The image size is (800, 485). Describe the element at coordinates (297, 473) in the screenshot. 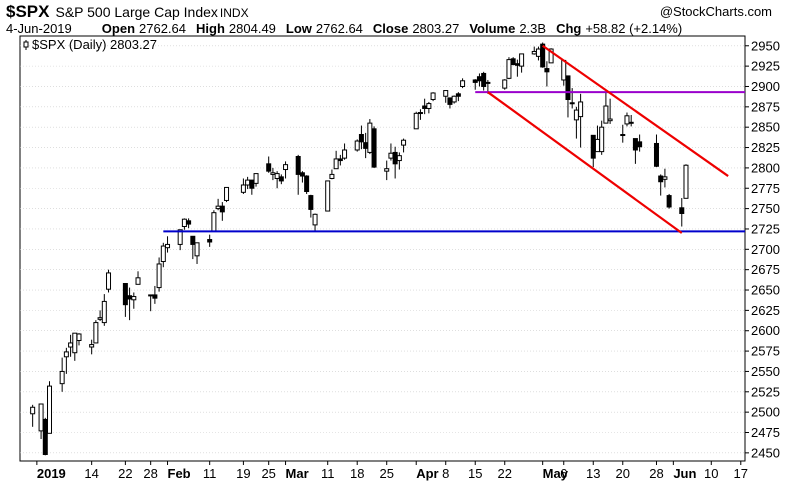

I see `x-tick-label: Mar` at that location.